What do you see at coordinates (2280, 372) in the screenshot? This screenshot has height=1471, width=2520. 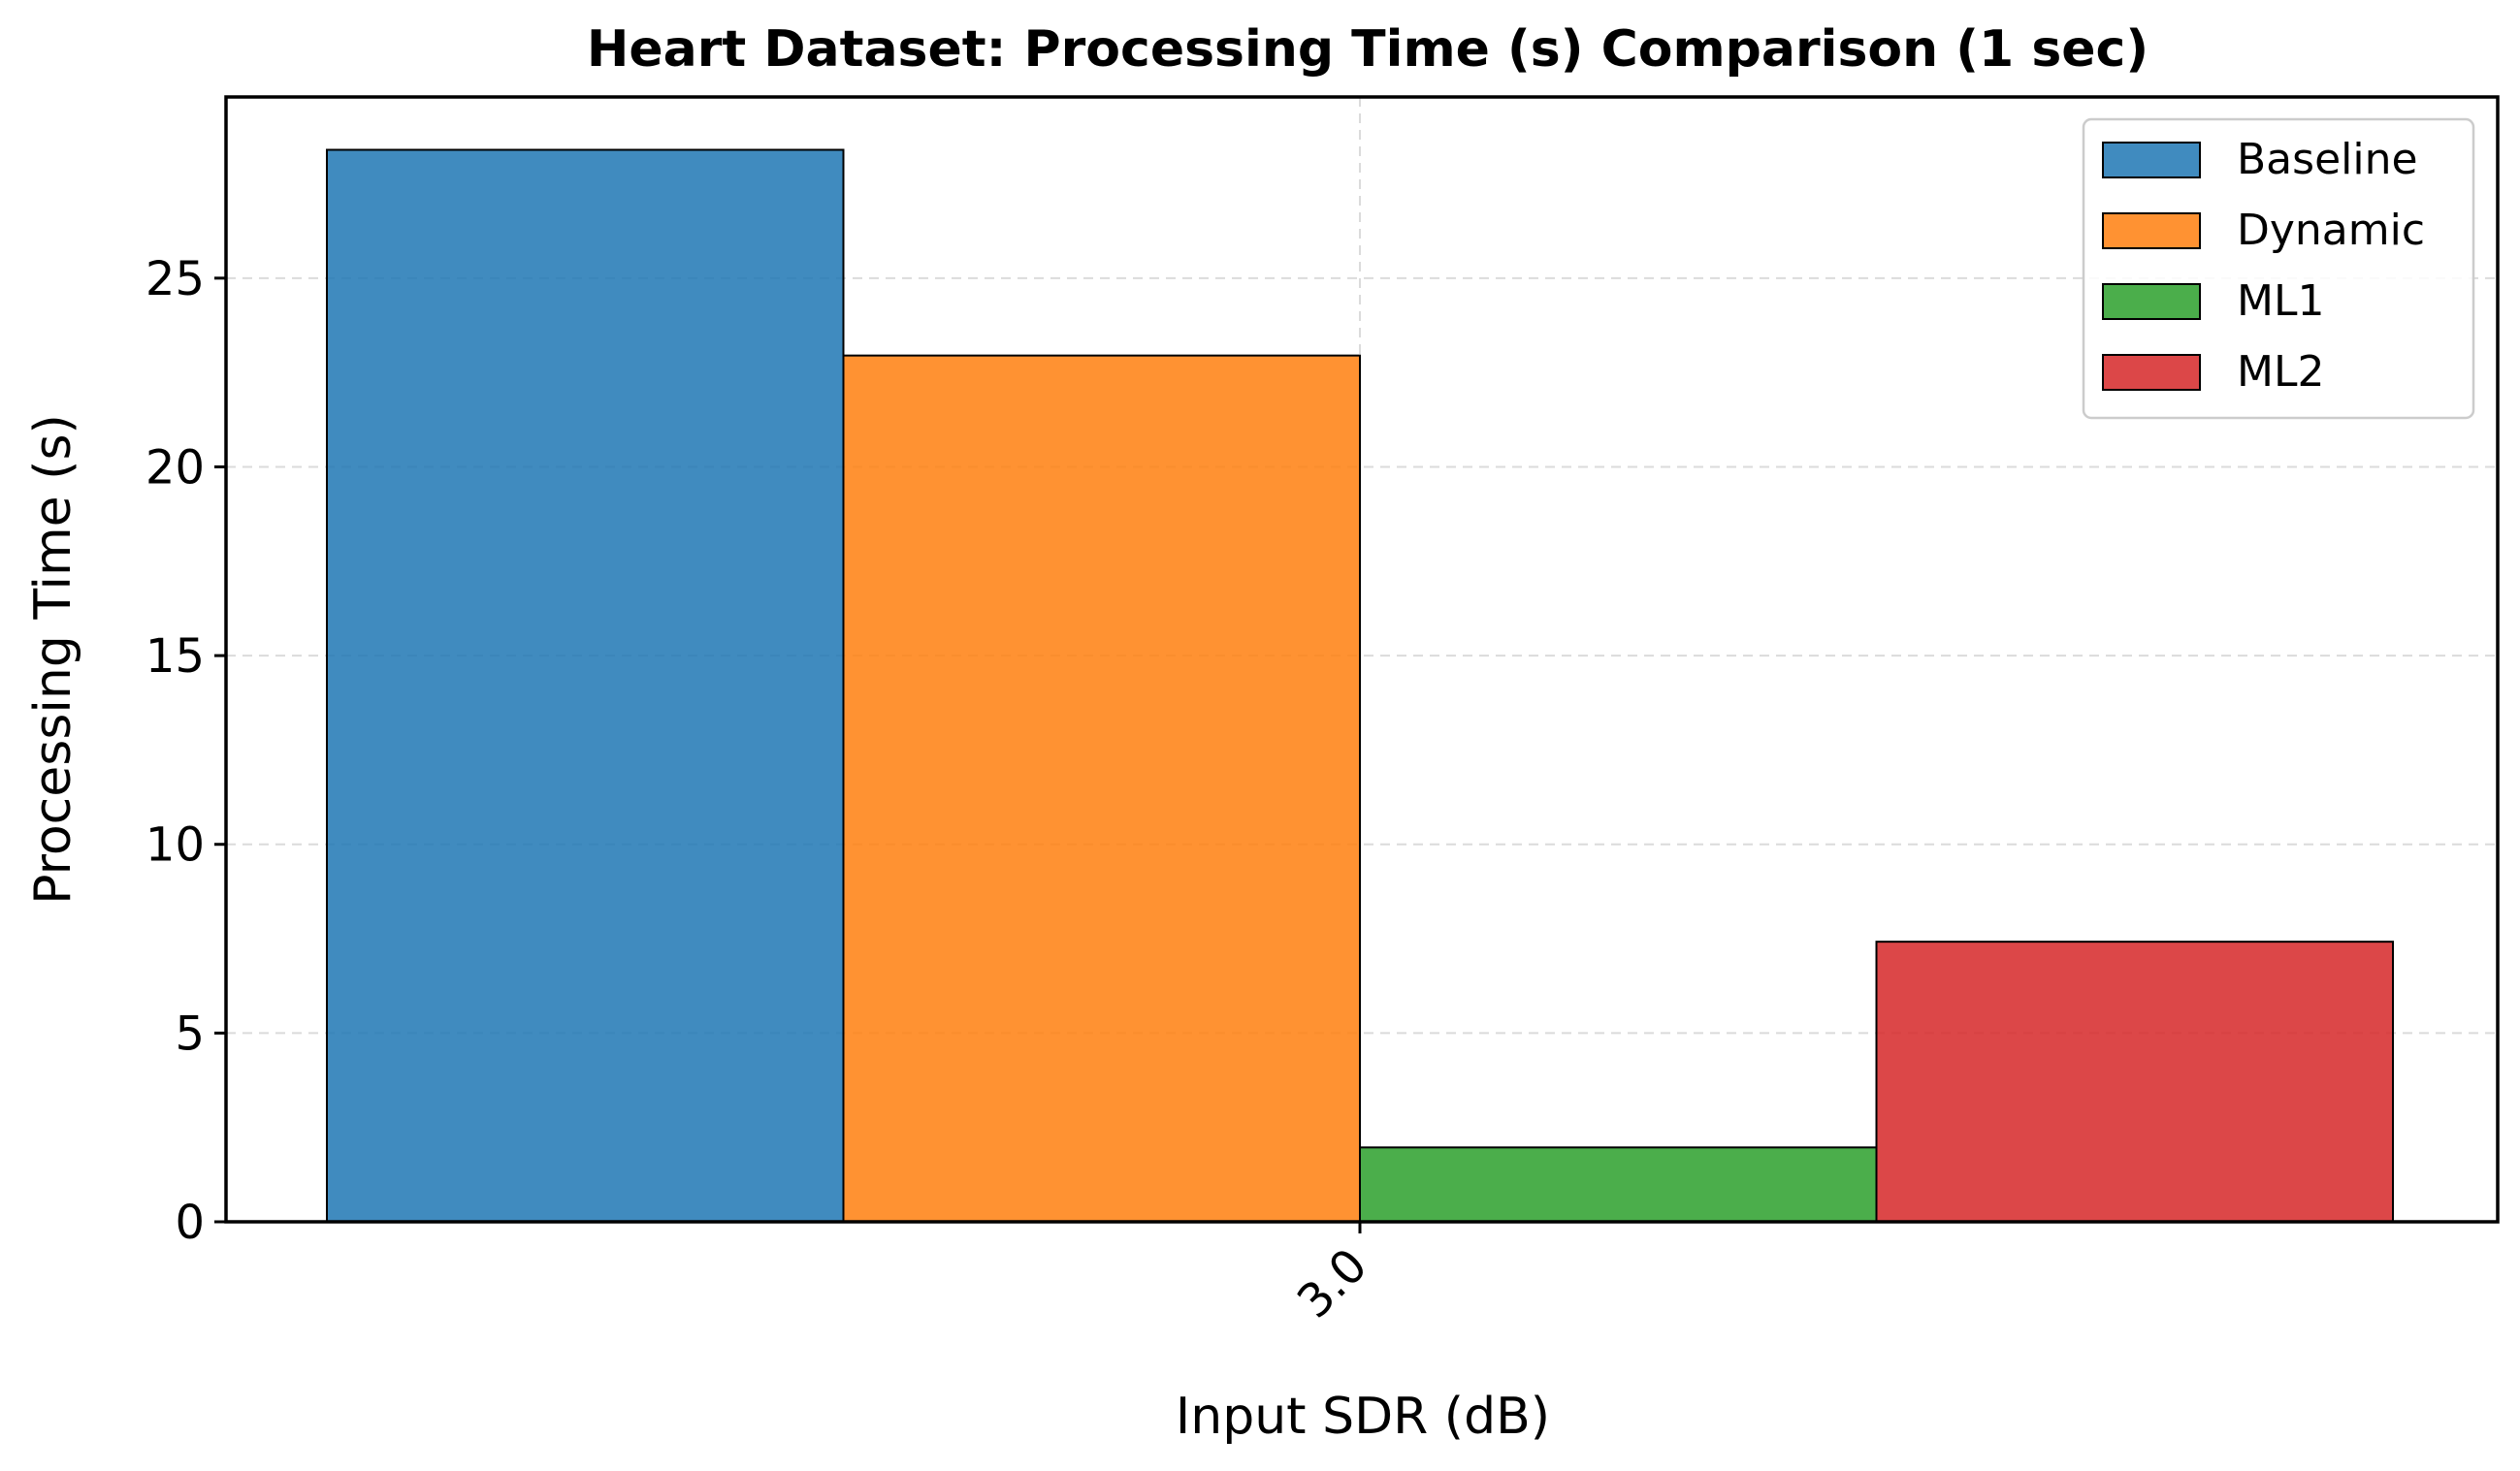 I see `legend-label-ml2: ML2` at bounding box center [2280, 372].